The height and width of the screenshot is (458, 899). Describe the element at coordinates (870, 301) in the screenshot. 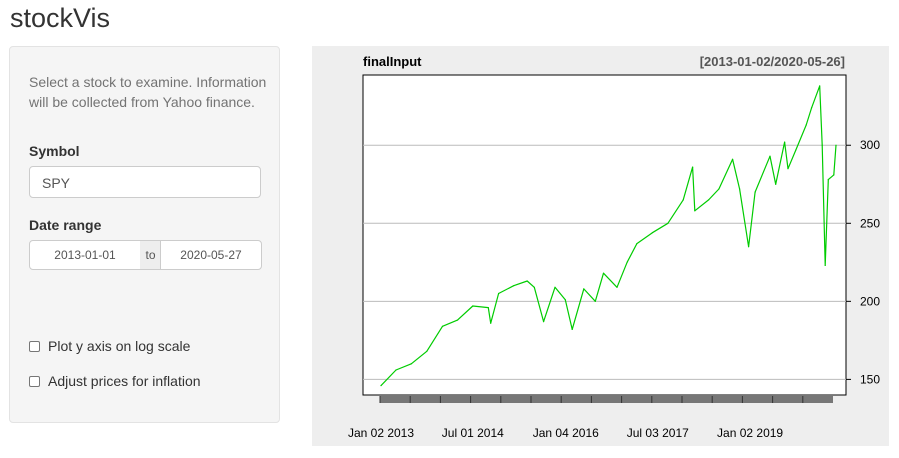

I see `y-tick-label: 200` at that location.